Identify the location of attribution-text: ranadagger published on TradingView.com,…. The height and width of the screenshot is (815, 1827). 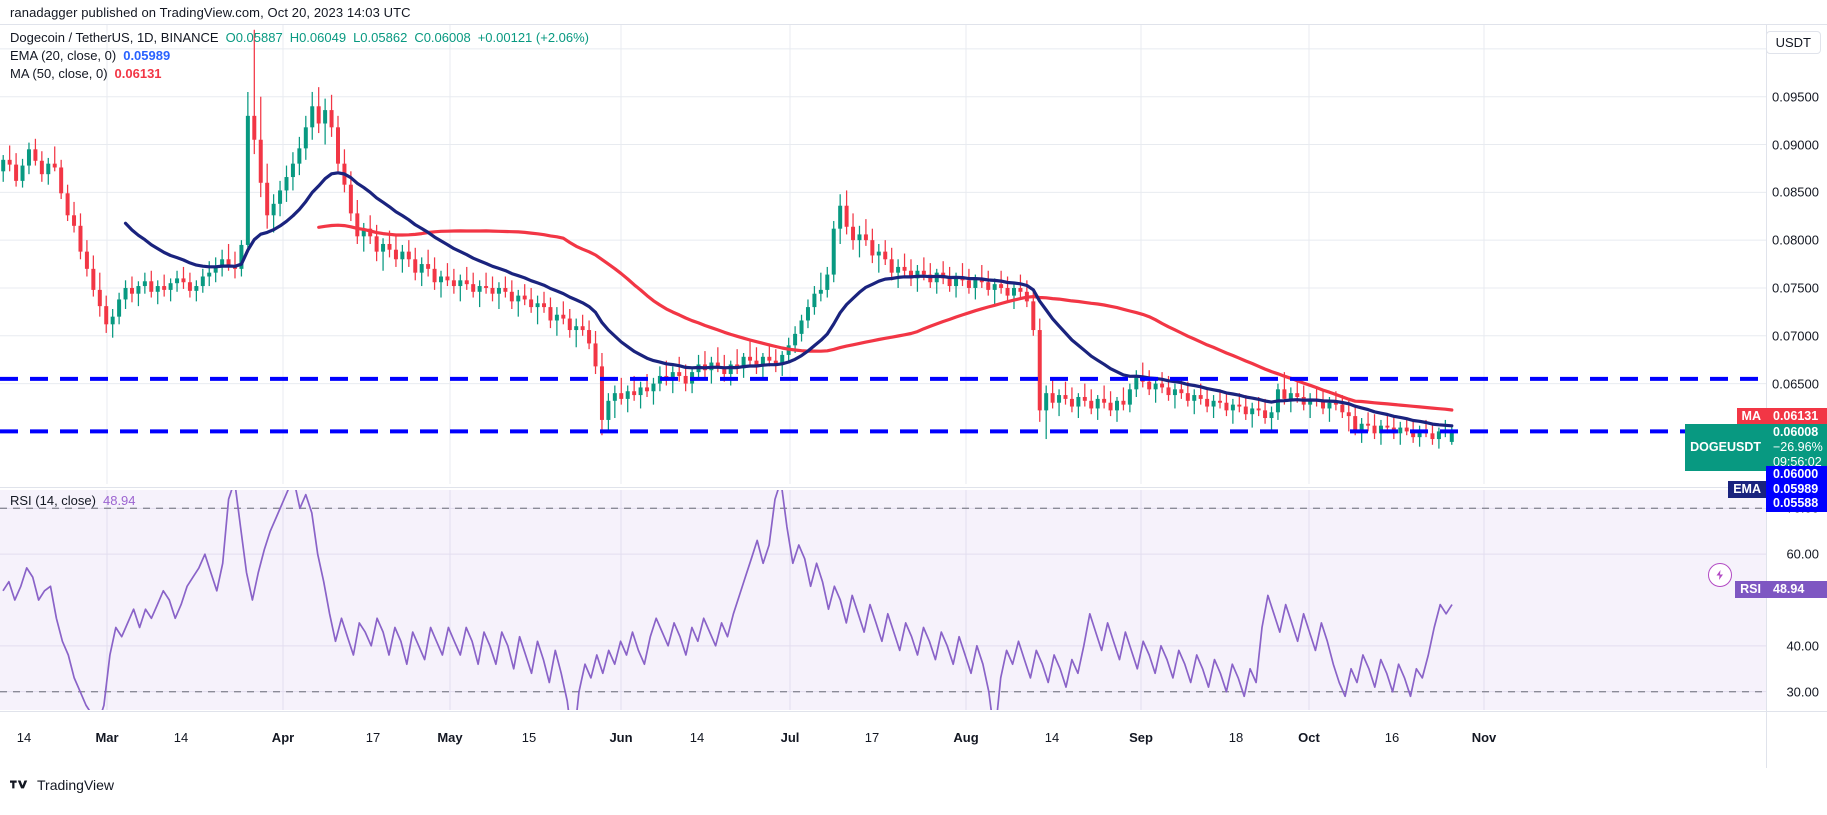
(210, 12).